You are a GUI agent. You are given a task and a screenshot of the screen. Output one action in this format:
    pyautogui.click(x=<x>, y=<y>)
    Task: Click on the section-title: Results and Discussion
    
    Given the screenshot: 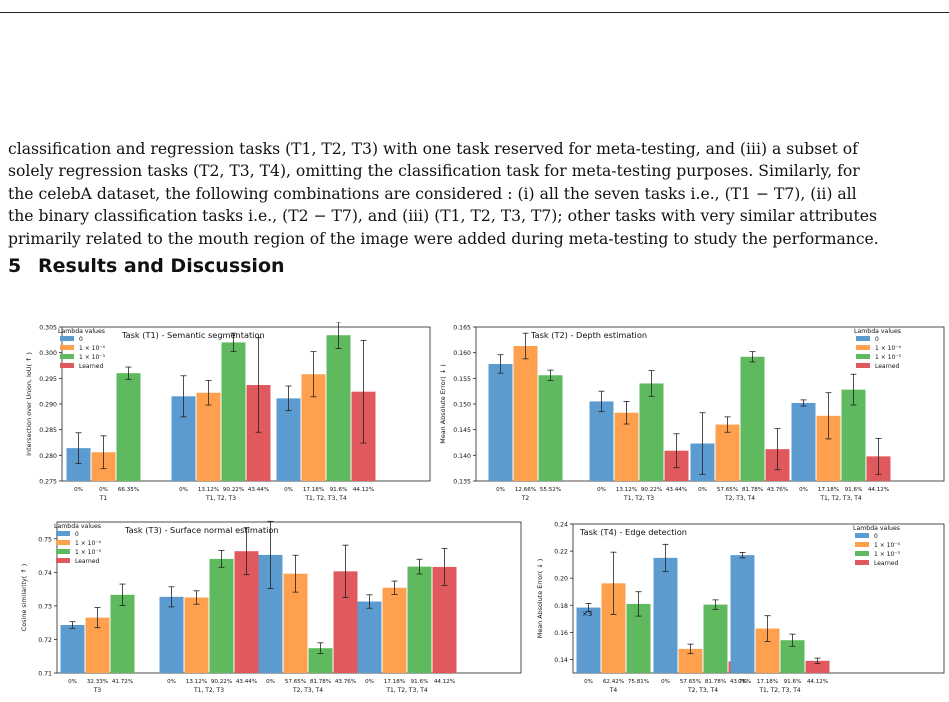 What is the action you would take?
    pyautogui.click(x=161, y=266)
    